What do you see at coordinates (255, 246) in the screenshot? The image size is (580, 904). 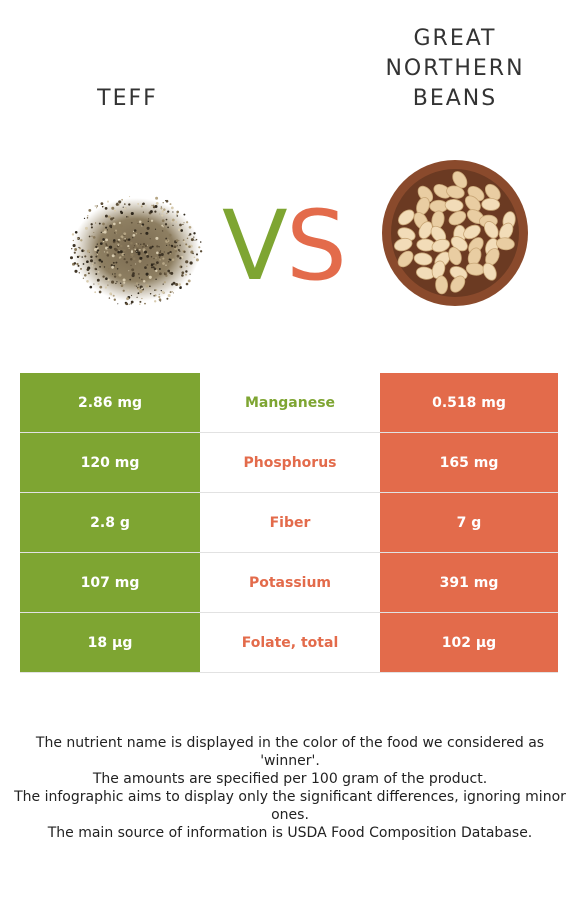 I see `vs-letter-v: V` at bounding box center [255, 246].